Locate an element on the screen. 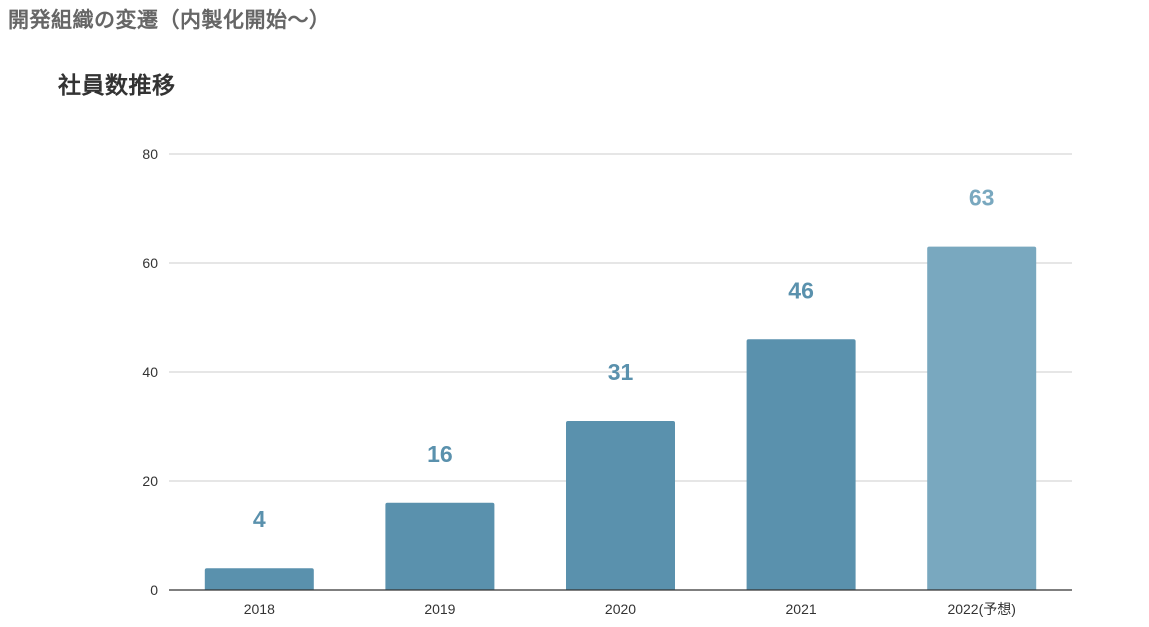 This screenshot has height=627, width=1149. x-tick-label: 2021 is located at coordinates (801, 609).